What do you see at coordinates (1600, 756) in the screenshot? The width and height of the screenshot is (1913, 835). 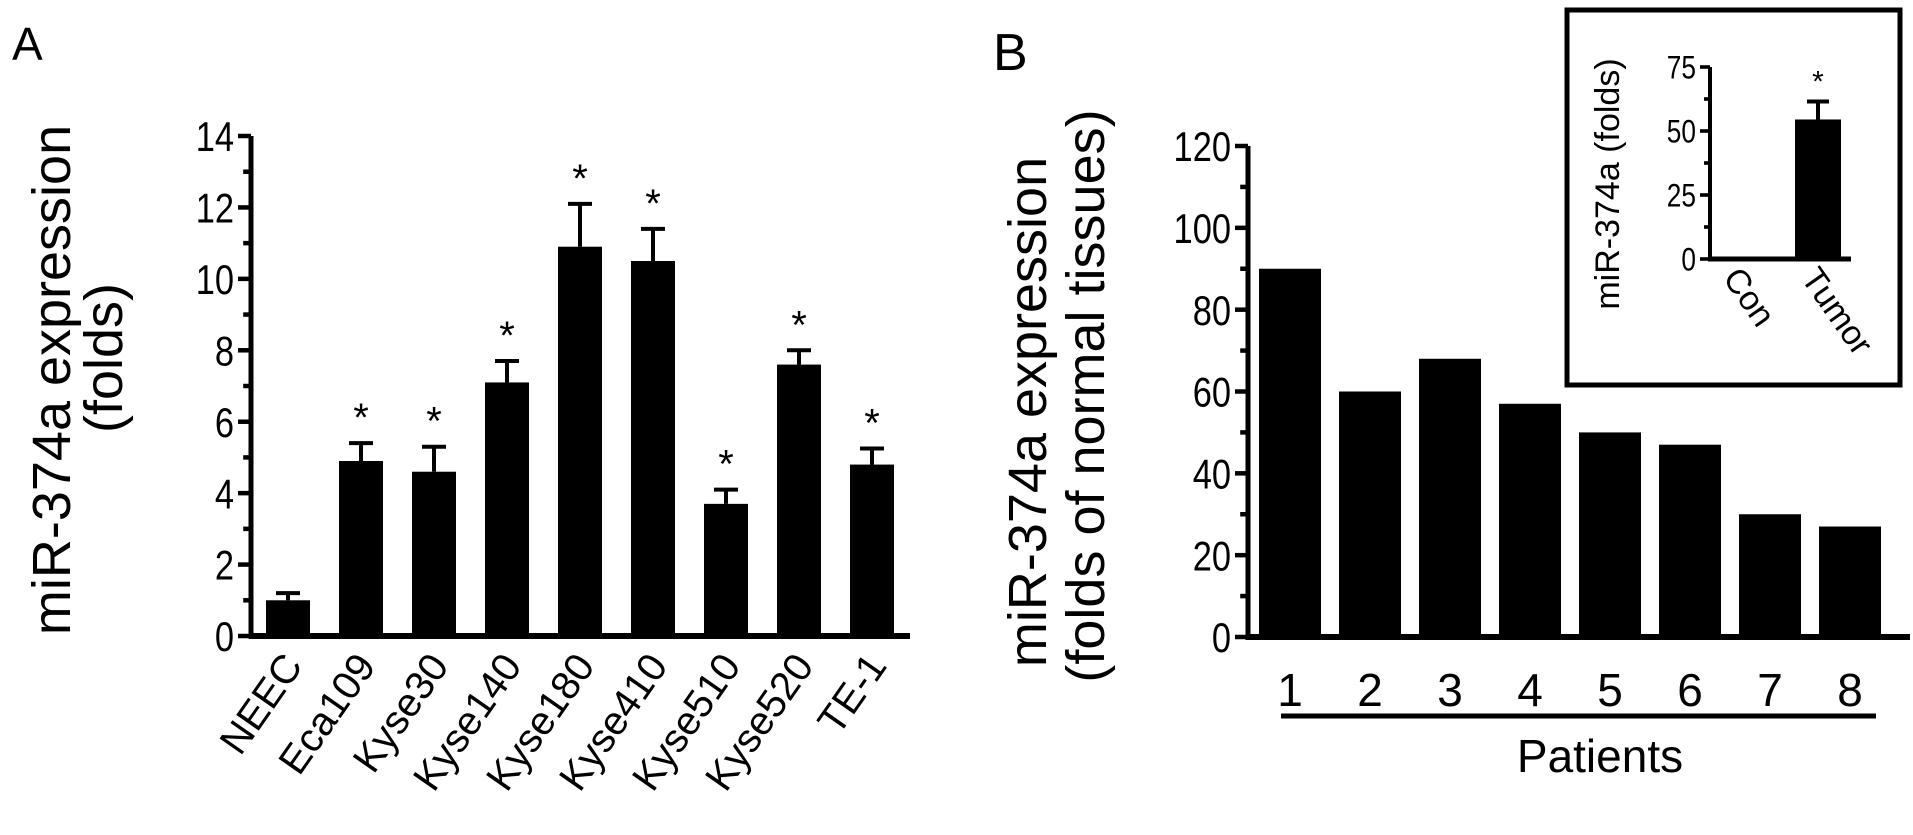 I see `x-axis-title: Patients` at bounding box center [1600, 756].